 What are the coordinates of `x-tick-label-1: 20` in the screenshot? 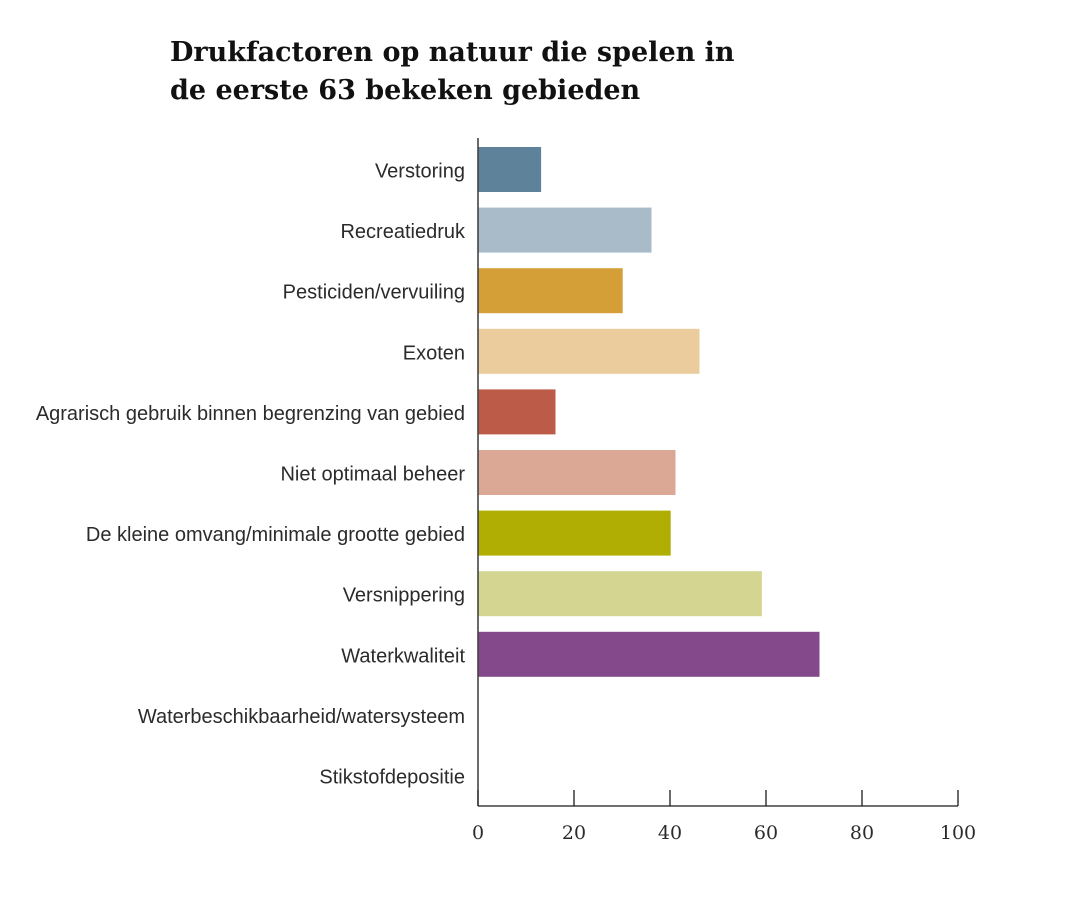 It's located at (574, 833).